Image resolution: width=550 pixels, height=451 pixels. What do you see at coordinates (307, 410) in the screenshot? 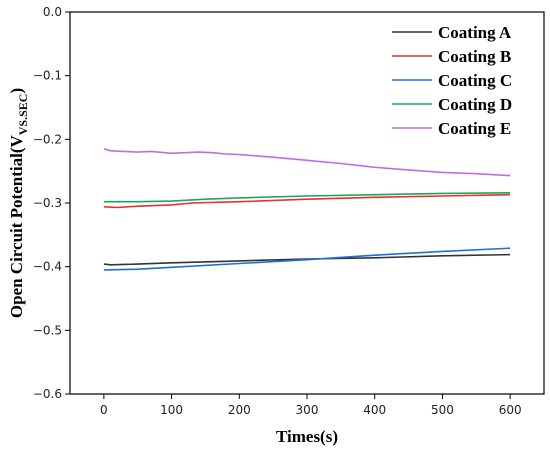
I see `x-tick-label: 300` at bounding box center [307, 410].